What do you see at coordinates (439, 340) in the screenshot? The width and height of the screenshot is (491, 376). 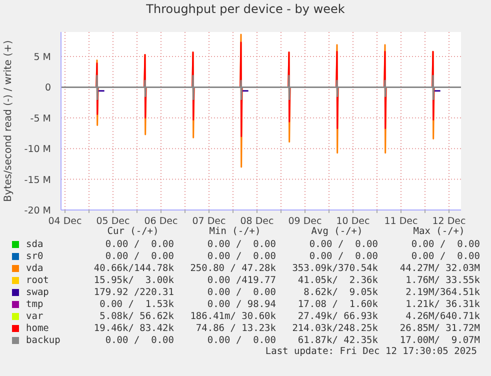 I see `text: 17.00M/ 9.07M` at bounding box center [439, 340].